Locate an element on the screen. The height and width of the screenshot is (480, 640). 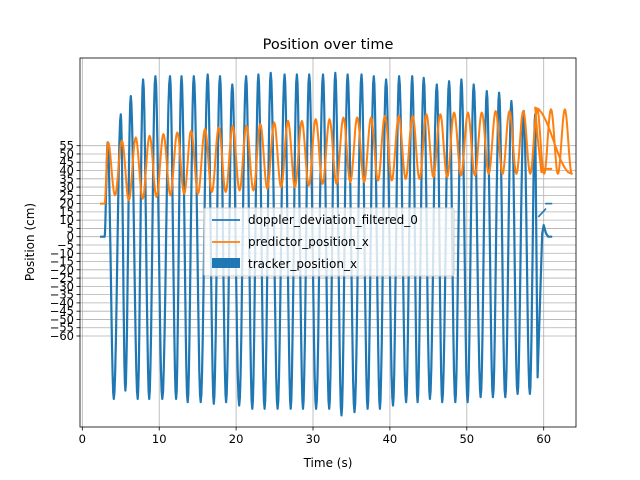
legend-patch-tracker is located at coordinates (226, 263).